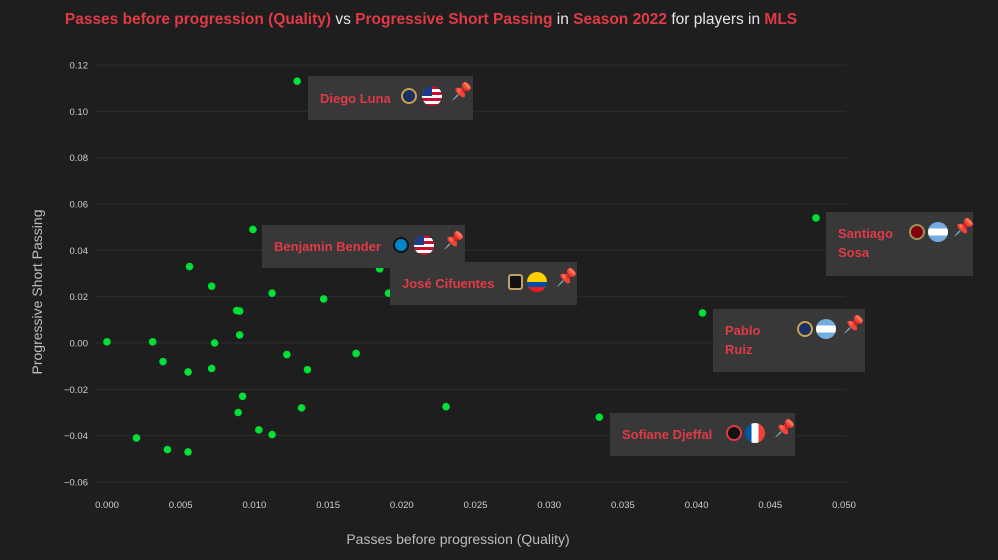 The width and height of the screenshot is (998, 560). What do you see at coordinates (76, 390) in the screenshot?
I see `y-tick-label: −0.02` at bounding box center [76, 390].